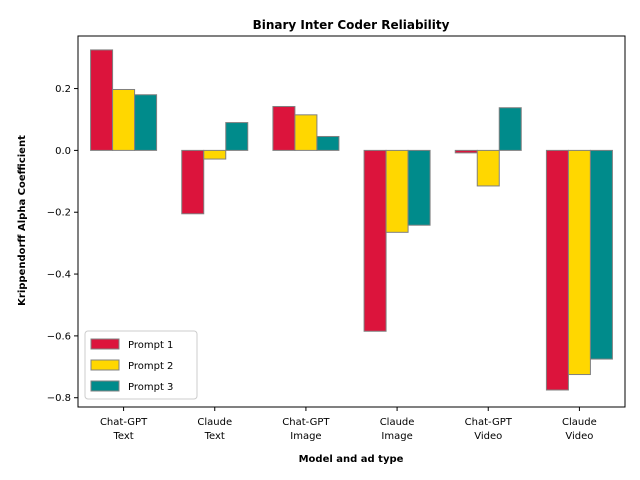 This screenshot has width=640, height=480. What do you see at coordinates (397, 429) in the screenshot?
I see `x-tick-label: Claude Image` at bounding box center [397, 429].